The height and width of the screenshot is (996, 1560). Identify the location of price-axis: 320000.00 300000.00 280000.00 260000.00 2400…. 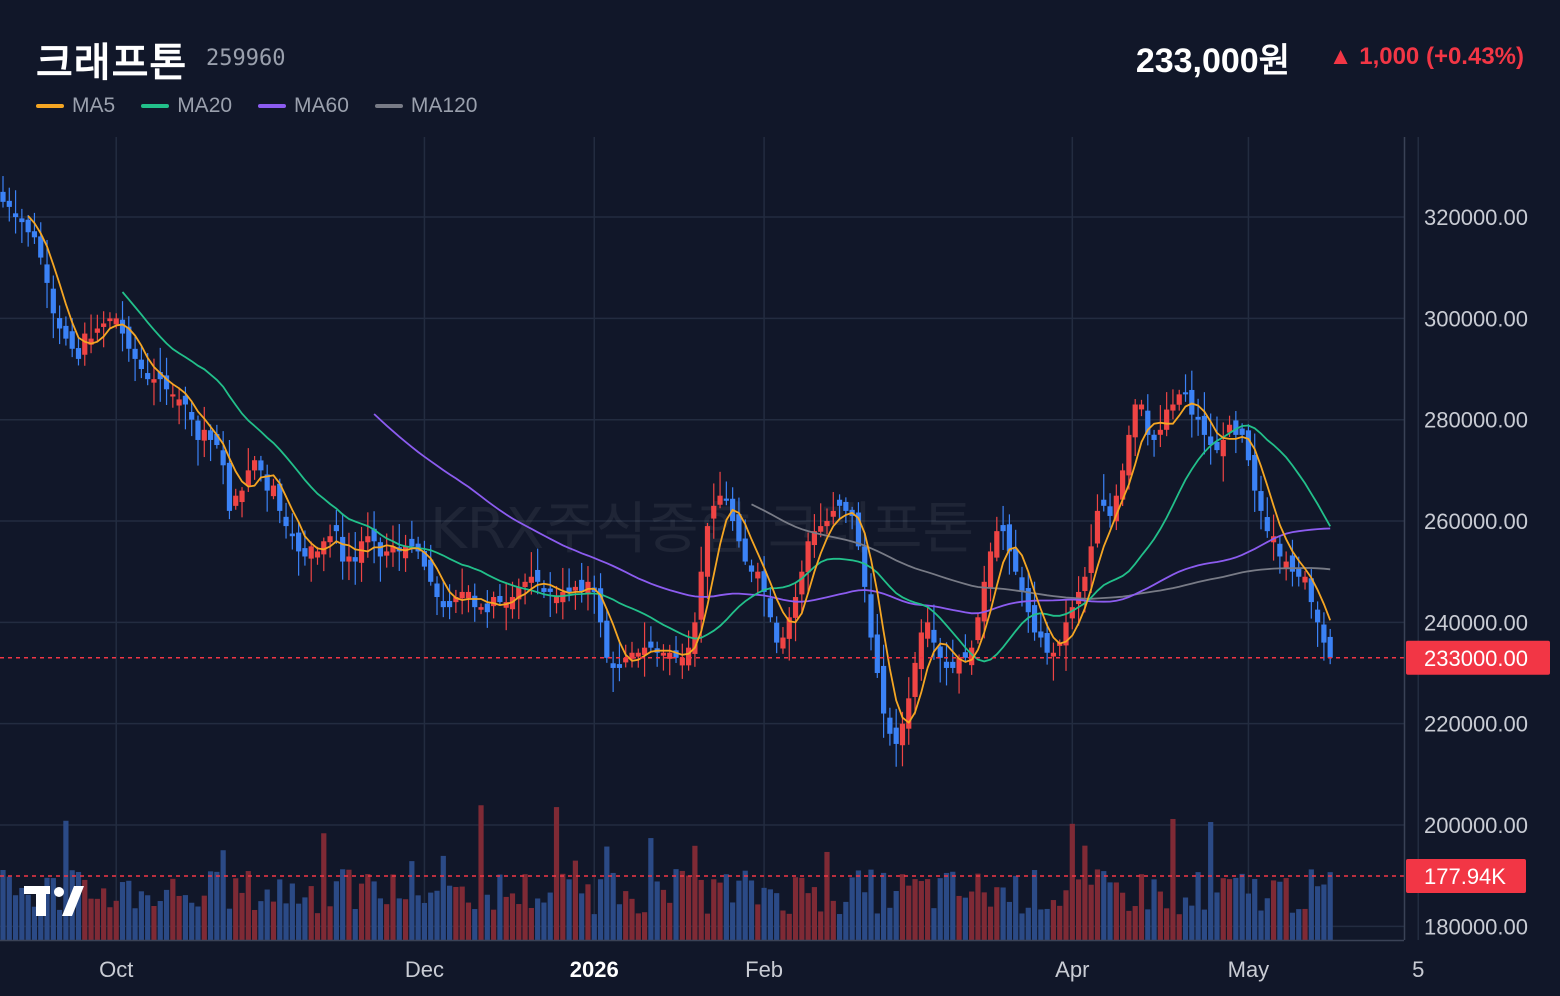
(1476, 572).